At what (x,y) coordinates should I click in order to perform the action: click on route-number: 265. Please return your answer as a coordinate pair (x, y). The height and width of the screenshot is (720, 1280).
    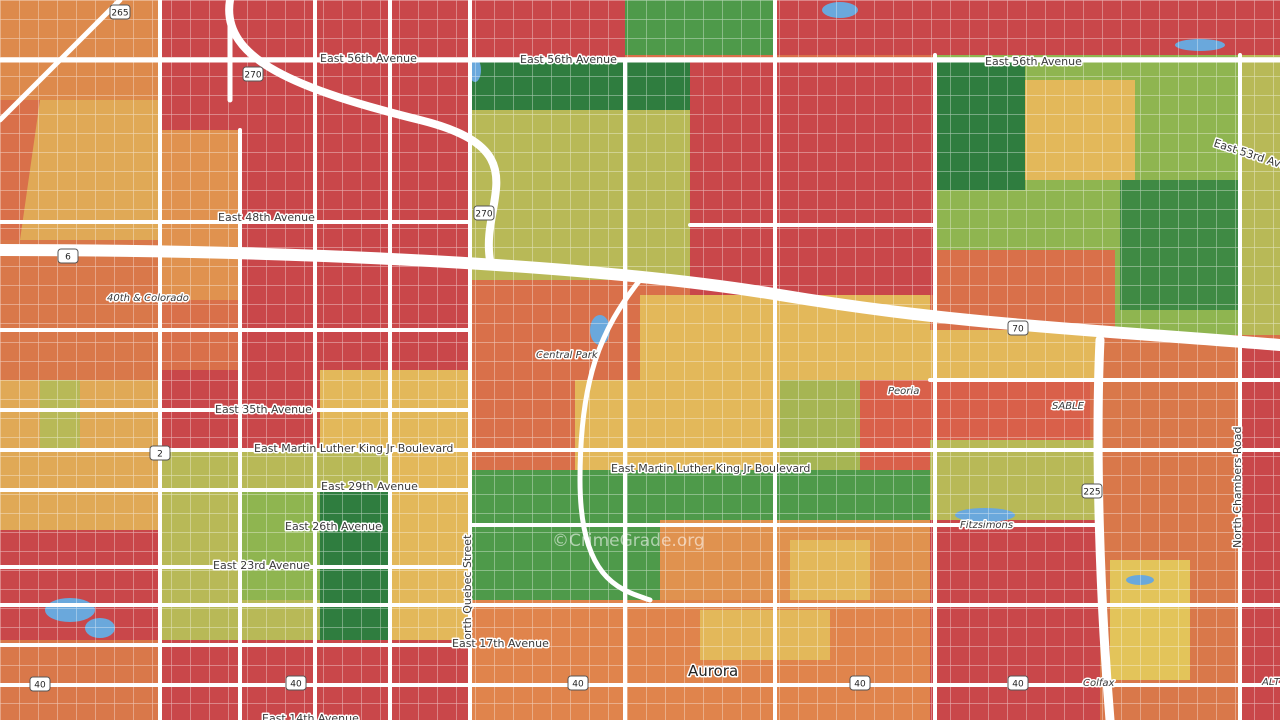
    Looking at the image, I should click on (119, 14).